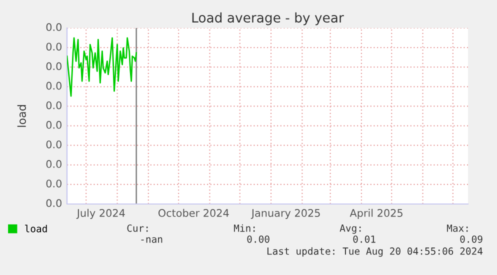  I want to click on text: Min:, so click(244, 228).